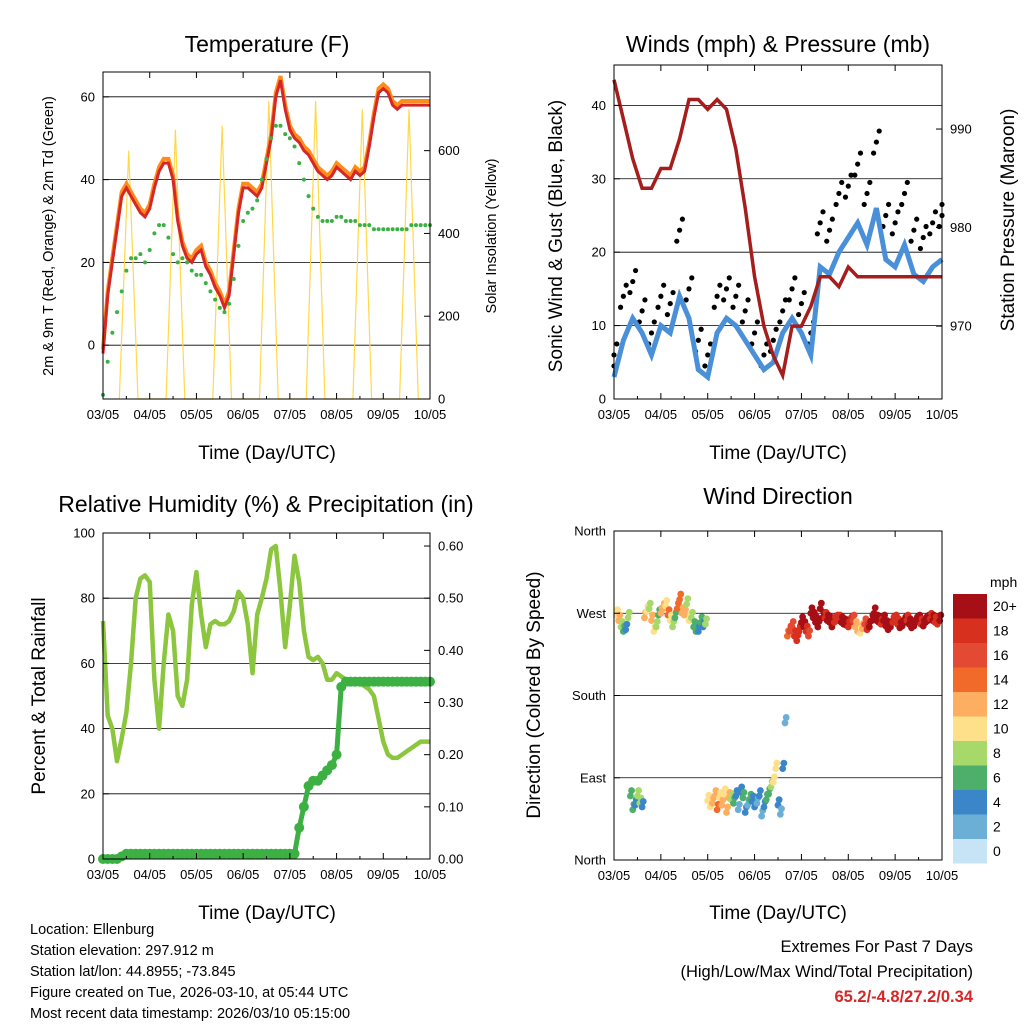  Describe the element at coordinates (1001, 655) in the screenshot. I see `legend-label: 16` at that location.